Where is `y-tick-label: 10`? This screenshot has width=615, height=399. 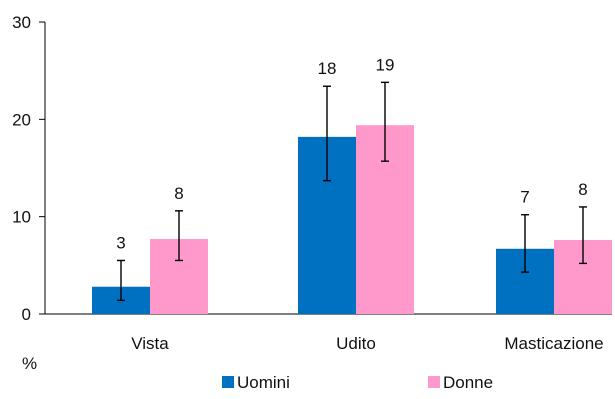 y-tick-label: 10 is located at coordinates (21, 217).